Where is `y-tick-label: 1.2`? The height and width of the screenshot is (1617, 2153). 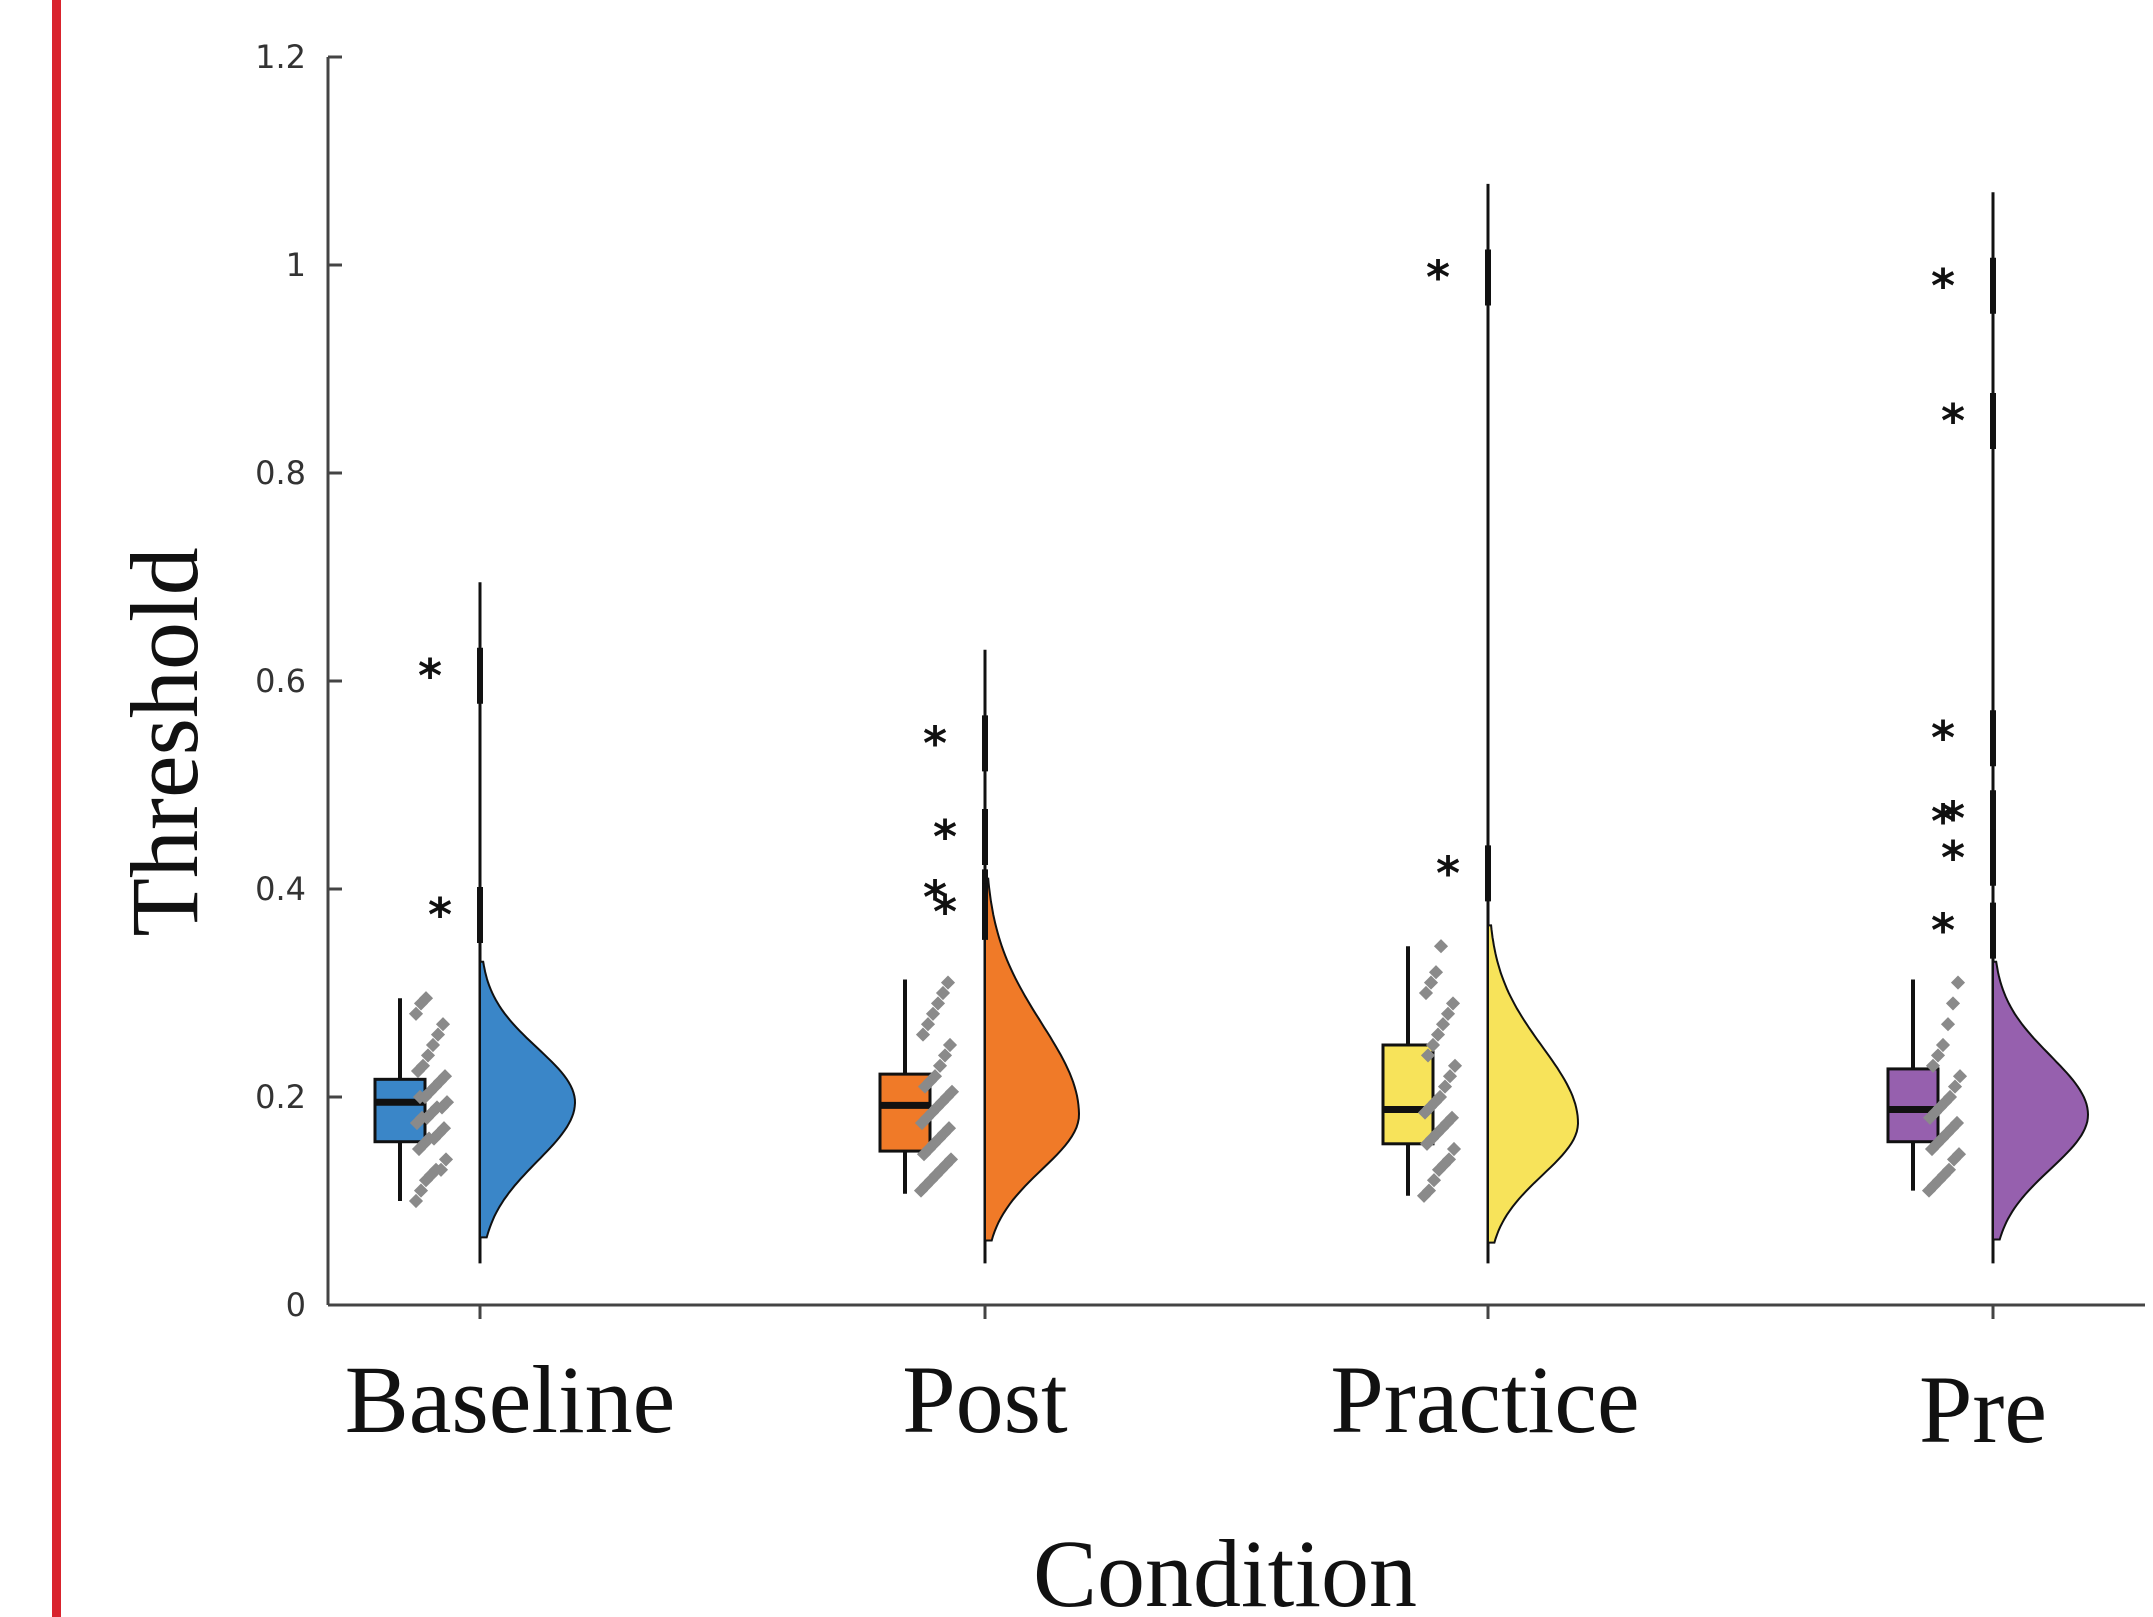 y-tick-label: 1.2 is located at coordinates (280, 57).